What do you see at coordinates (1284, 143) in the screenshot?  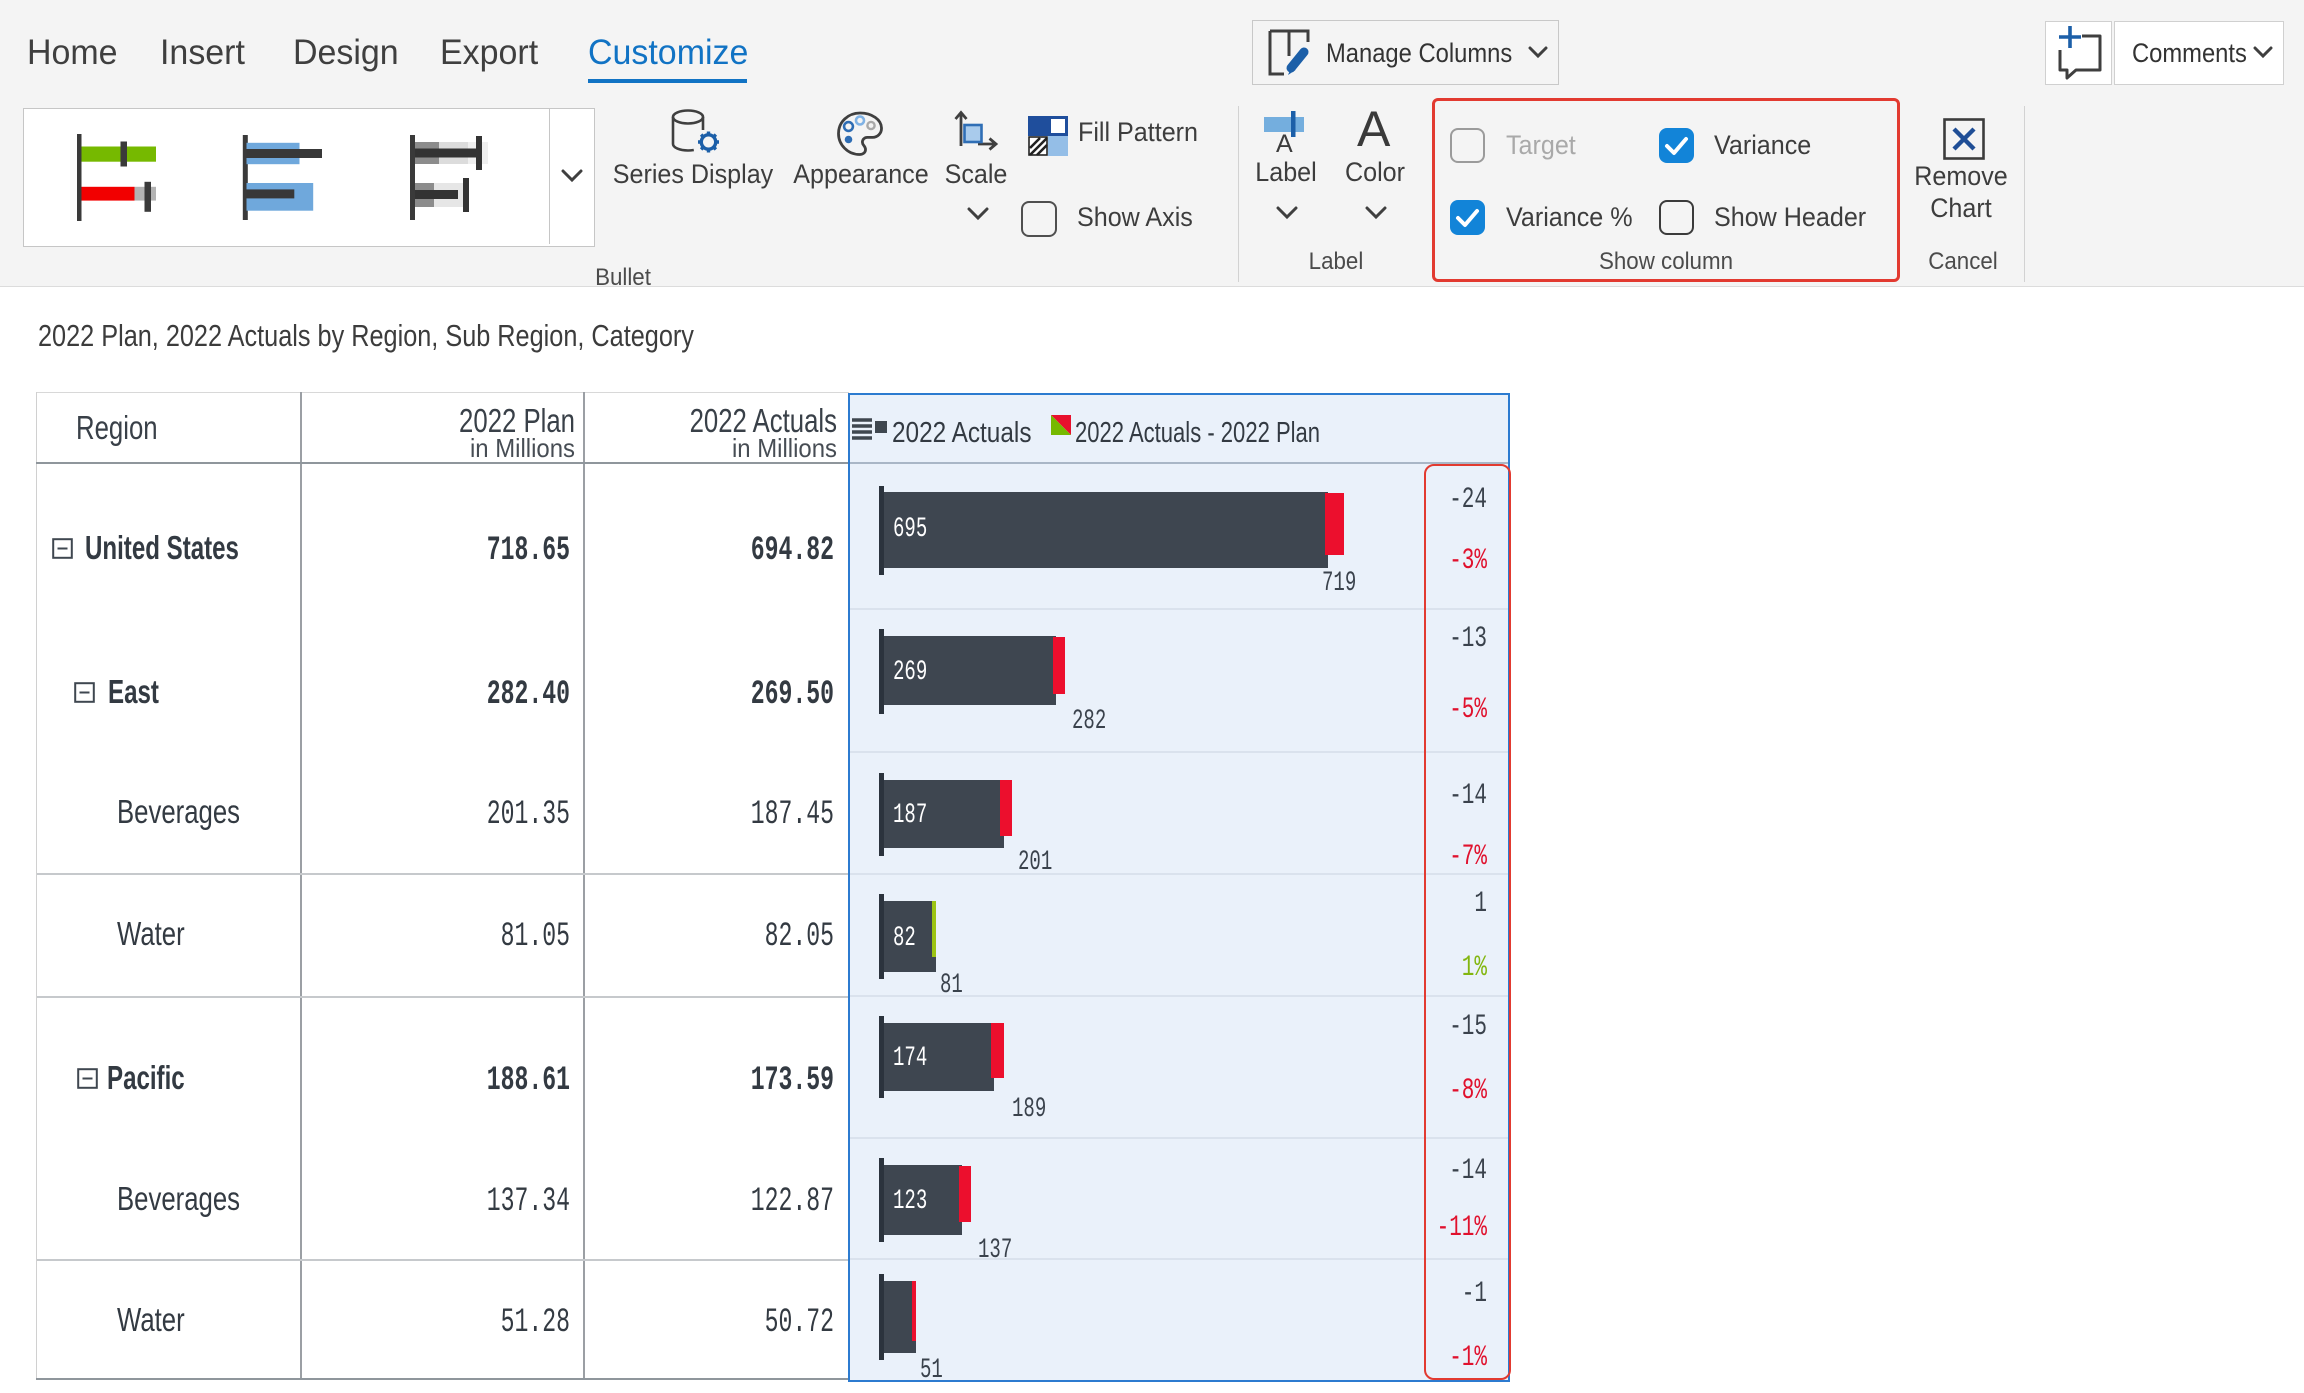 I see `svg-text: A` at bounding box center [1284, 143].